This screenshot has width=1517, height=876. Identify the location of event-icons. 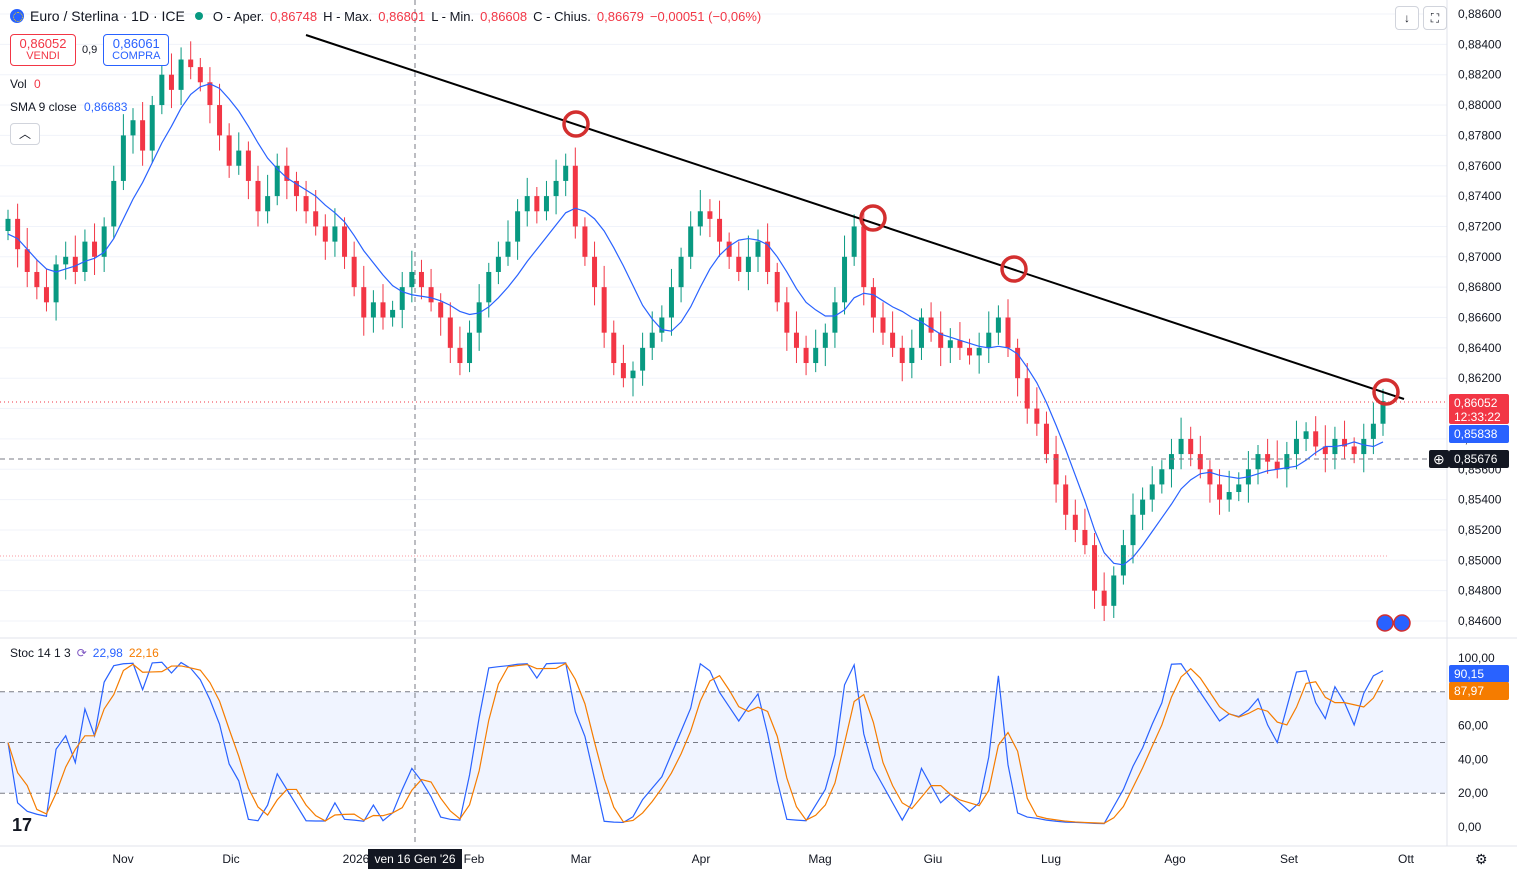
(1393, 623).